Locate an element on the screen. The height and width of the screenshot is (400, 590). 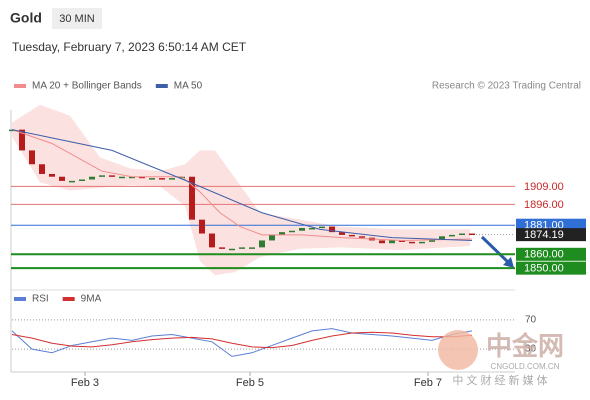
forecast-arrow is located at coordinates (496, 250).